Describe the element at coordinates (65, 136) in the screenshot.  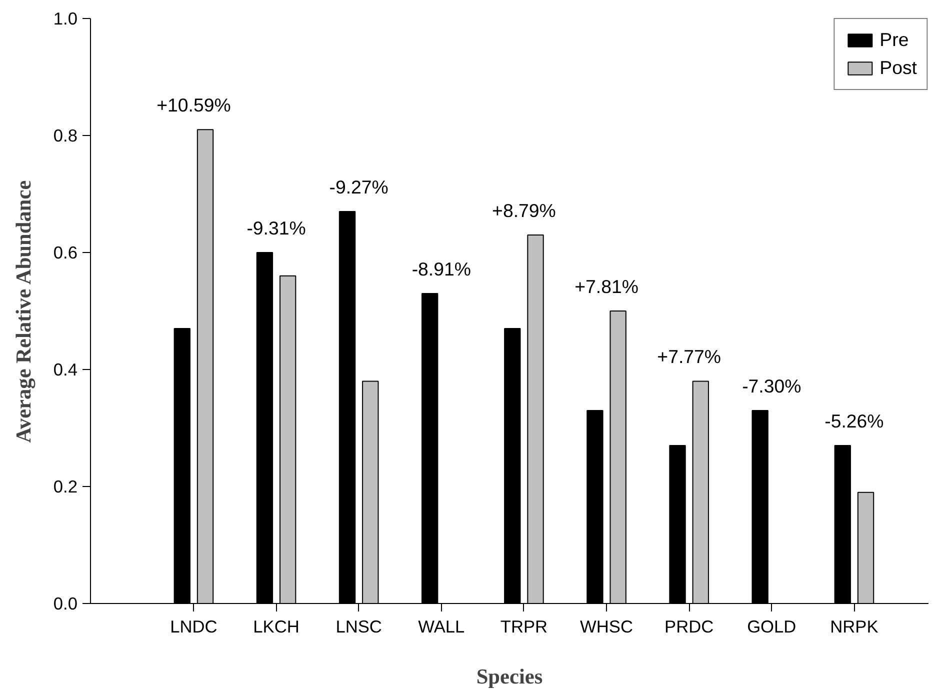
I see `y-tick-label: 0.8` at that location.